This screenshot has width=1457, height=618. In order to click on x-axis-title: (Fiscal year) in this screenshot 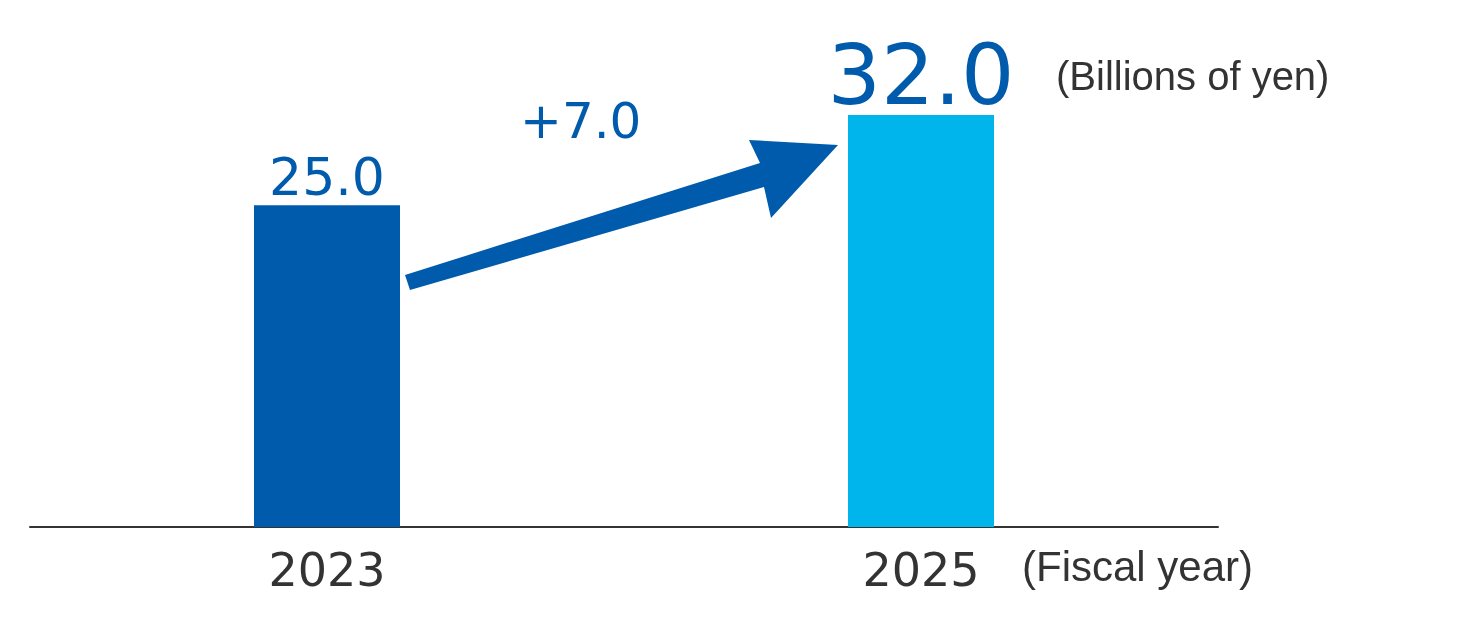, I will do `click(1138, 566)`.